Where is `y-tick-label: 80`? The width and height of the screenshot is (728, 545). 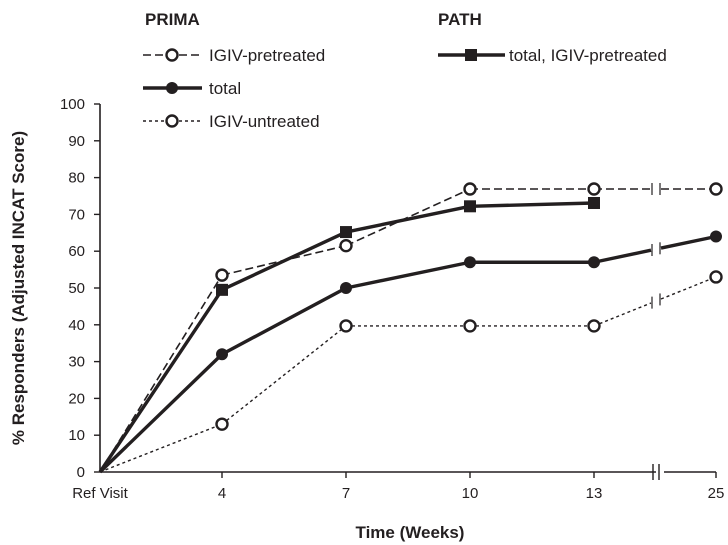 y-tick-label: 80 is located at coordinates (76, 178).